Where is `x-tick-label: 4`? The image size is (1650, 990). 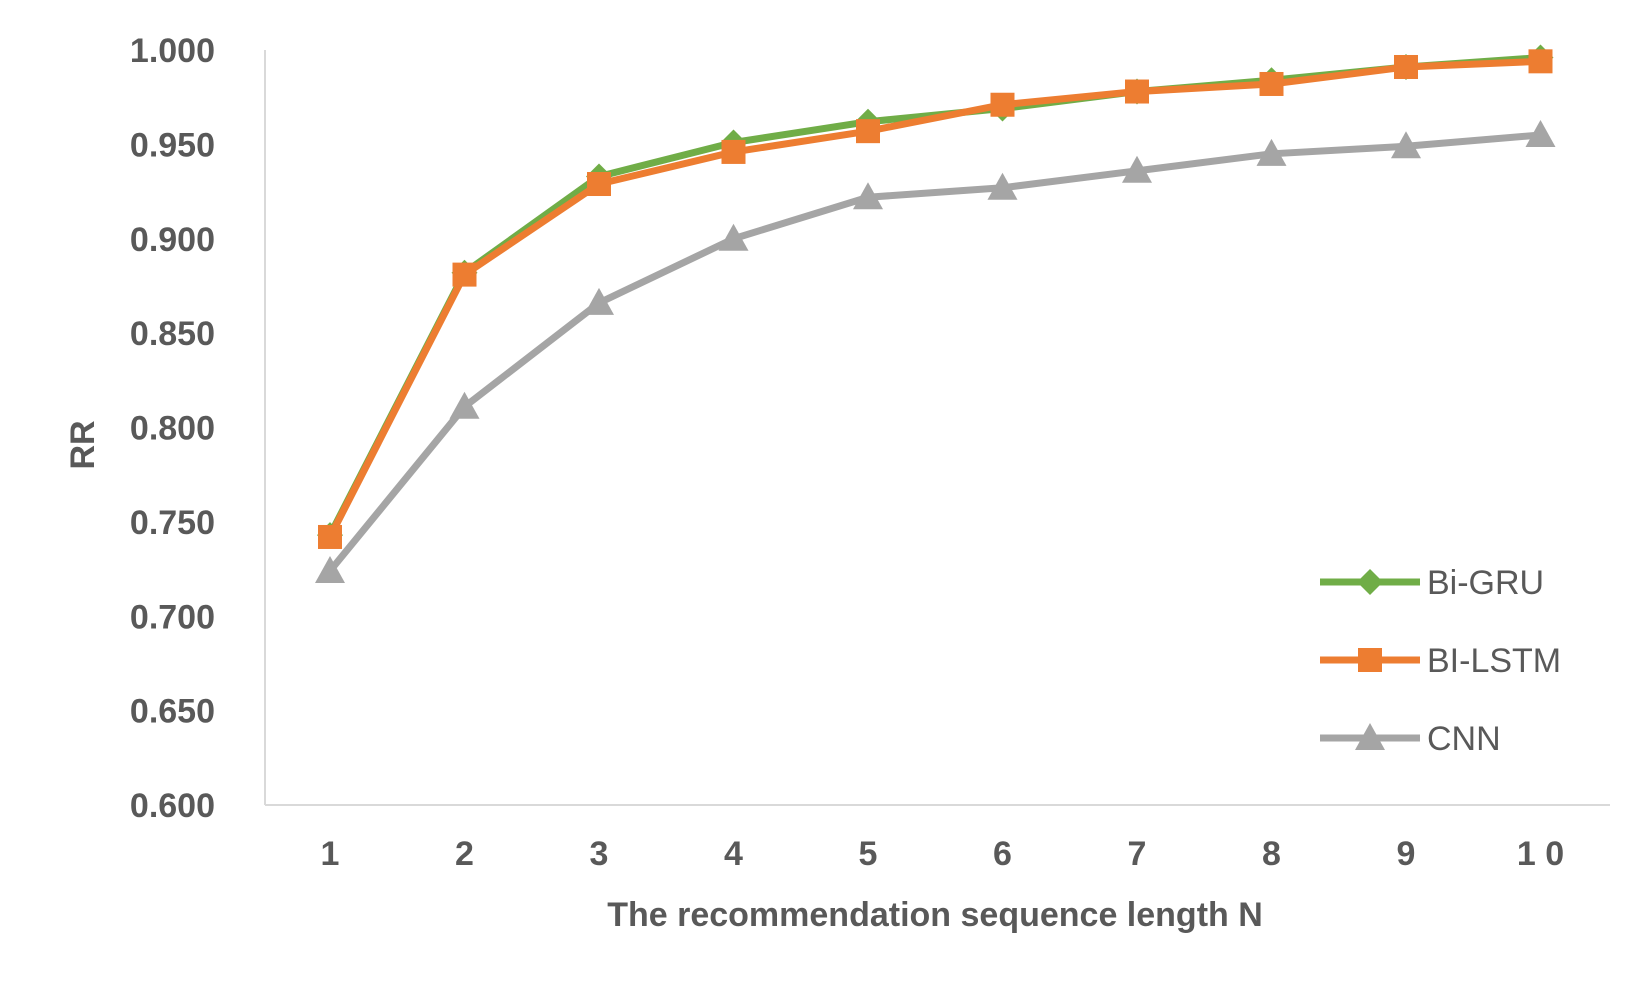 x-tick-label: 4 is located at coordinates (733, 854).